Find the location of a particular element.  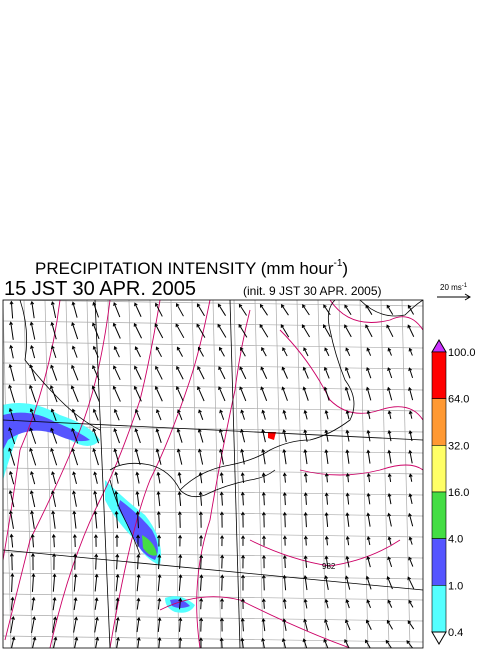

colorbar-label: 32.0 is located at coordinates (458, 446).